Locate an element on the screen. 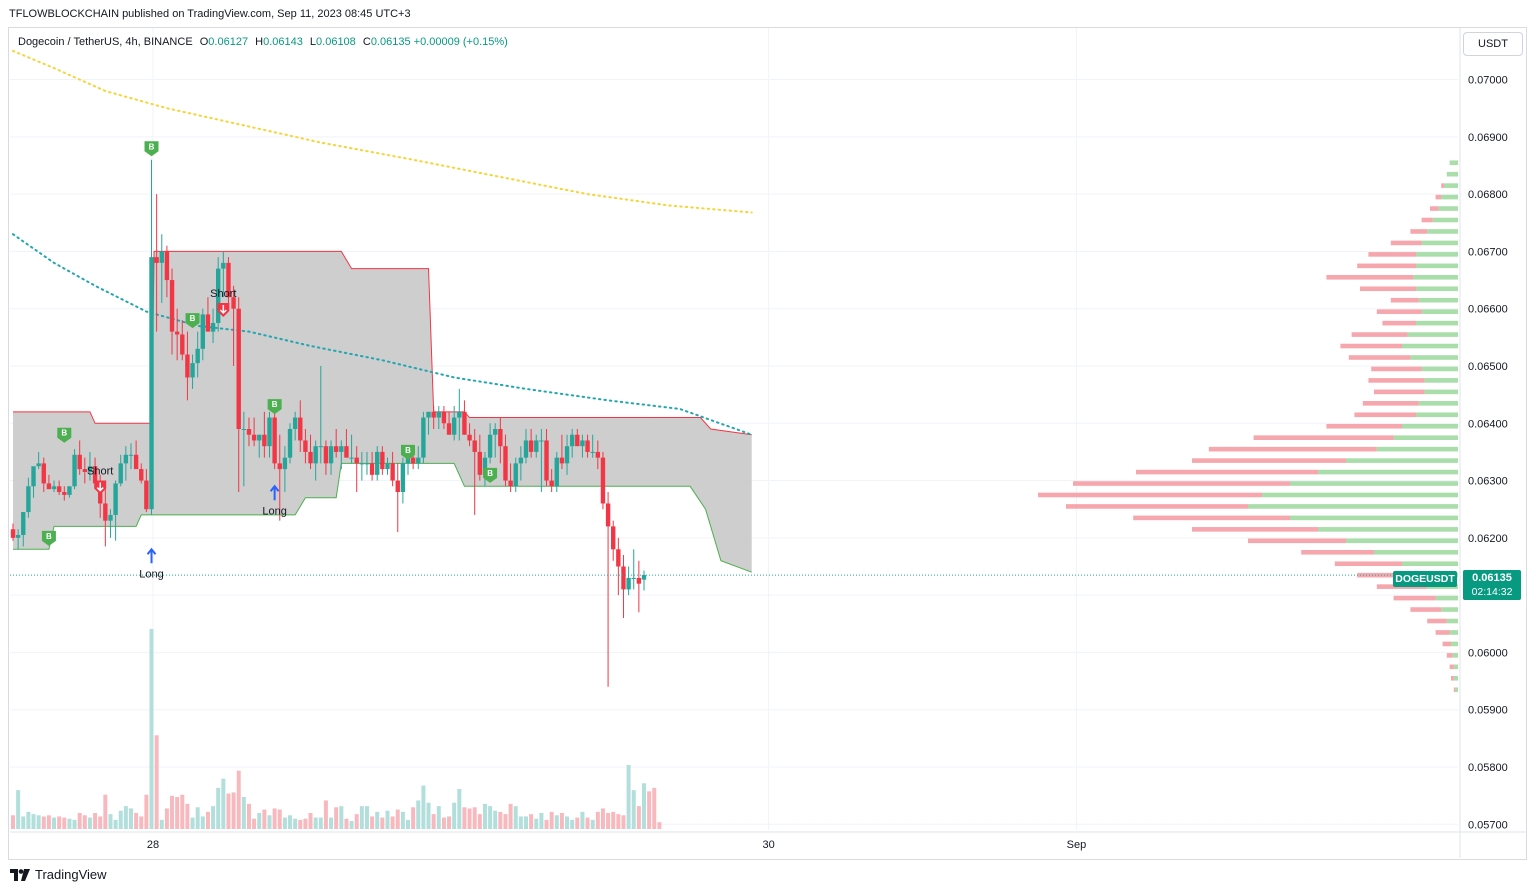 The width and height of the screenshot is (1536, 893). volume-bars is located at coordinates (336, 729).